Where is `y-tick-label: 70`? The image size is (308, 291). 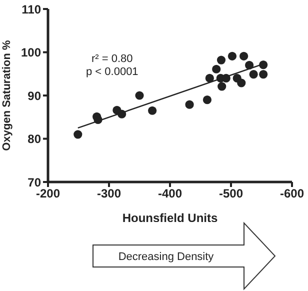 y-tick-label: 70 is located at coordinates (35, 182).